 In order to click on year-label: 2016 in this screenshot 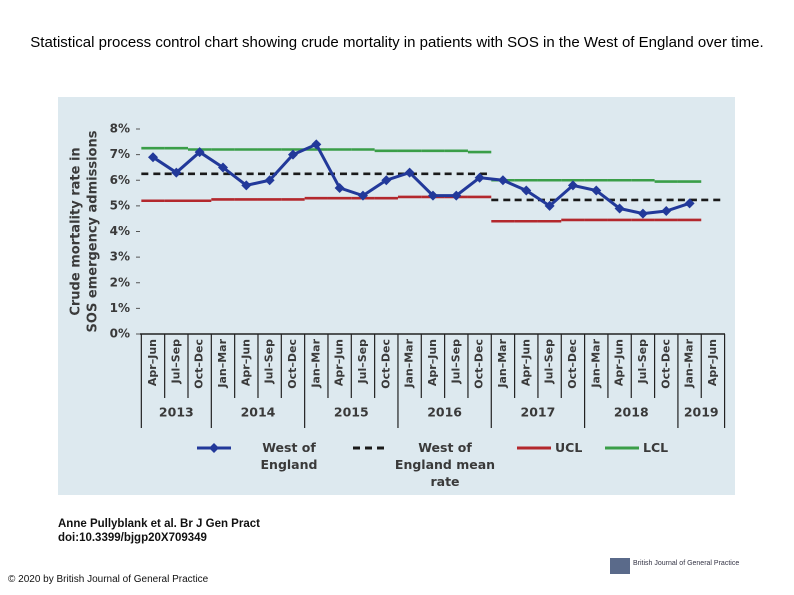, I will do `click(444, 412)`.